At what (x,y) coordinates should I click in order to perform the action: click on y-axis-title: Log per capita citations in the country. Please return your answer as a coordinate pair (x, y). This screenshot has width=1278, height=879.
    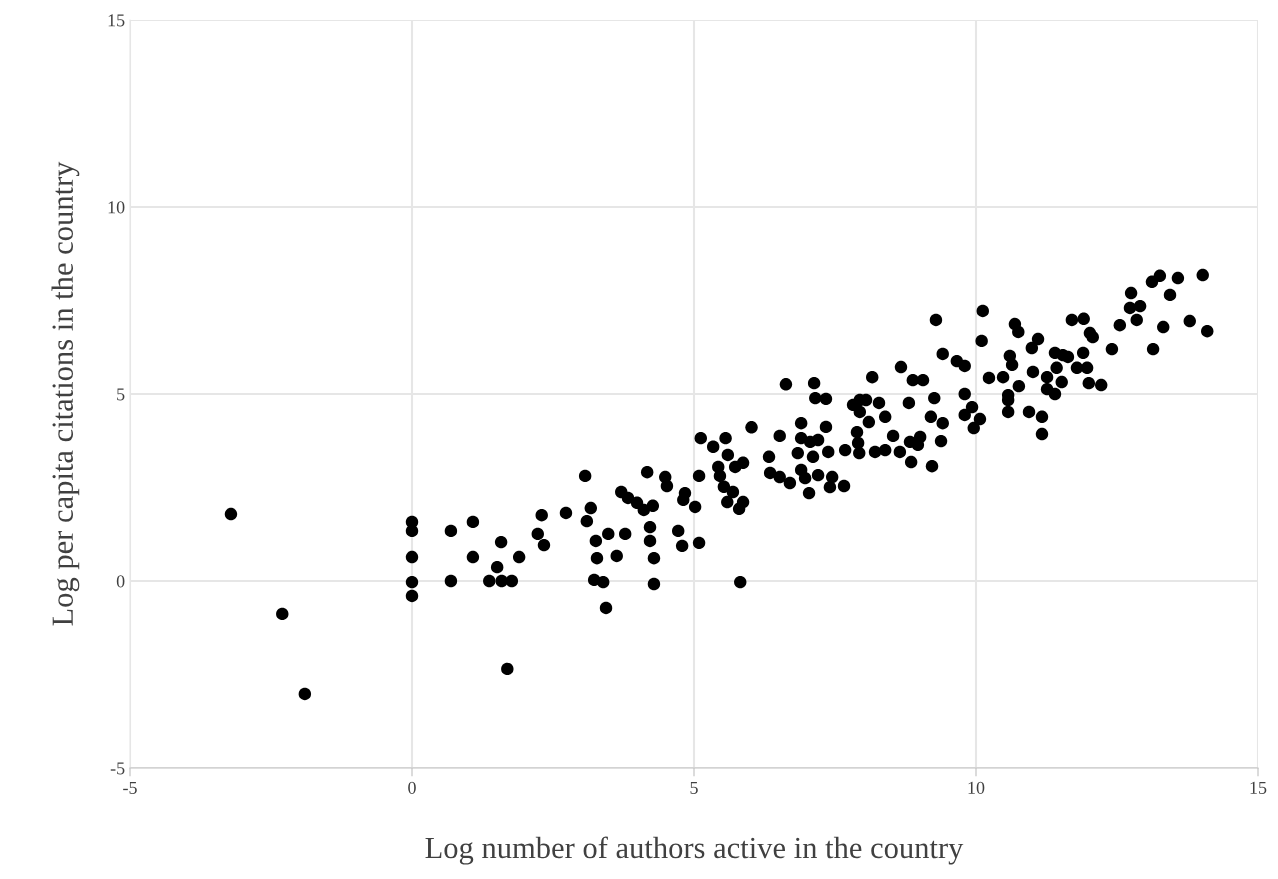
    Looking at the image, I should click on (65, 393).